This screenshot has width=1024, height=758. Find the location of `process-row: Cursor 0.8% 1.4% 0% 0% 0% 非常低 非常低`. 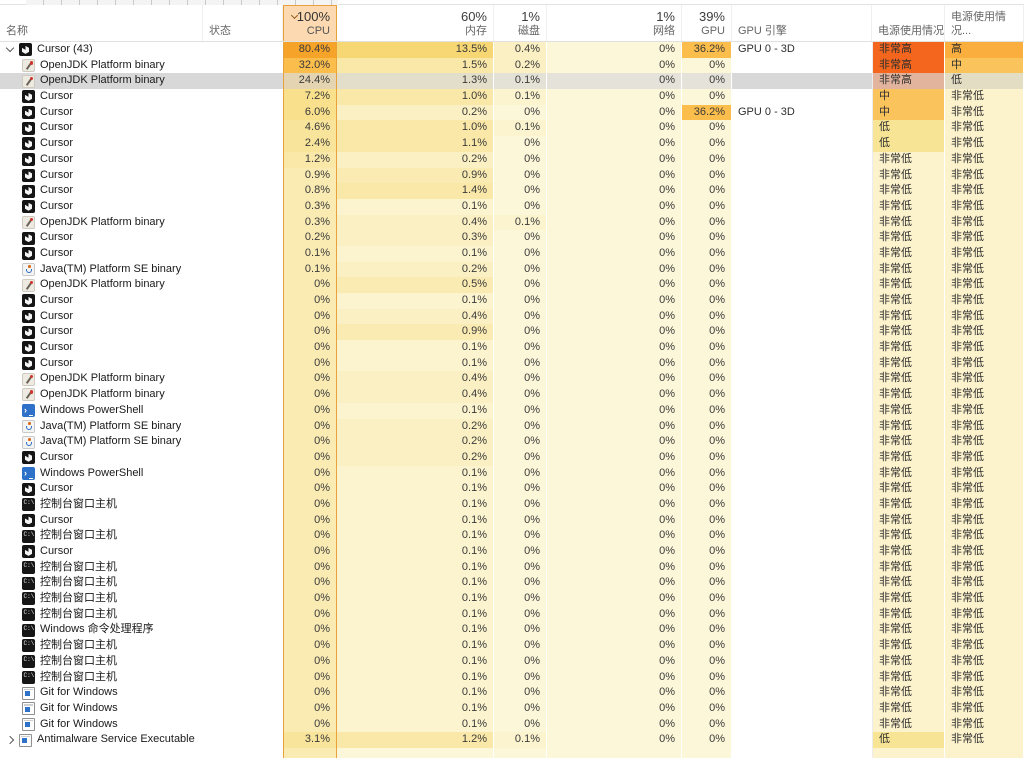

process-row: Cursor 0.8% 1.4% 0% 0% 0% 非常低 非常低 is located at coordinates (512, 191).